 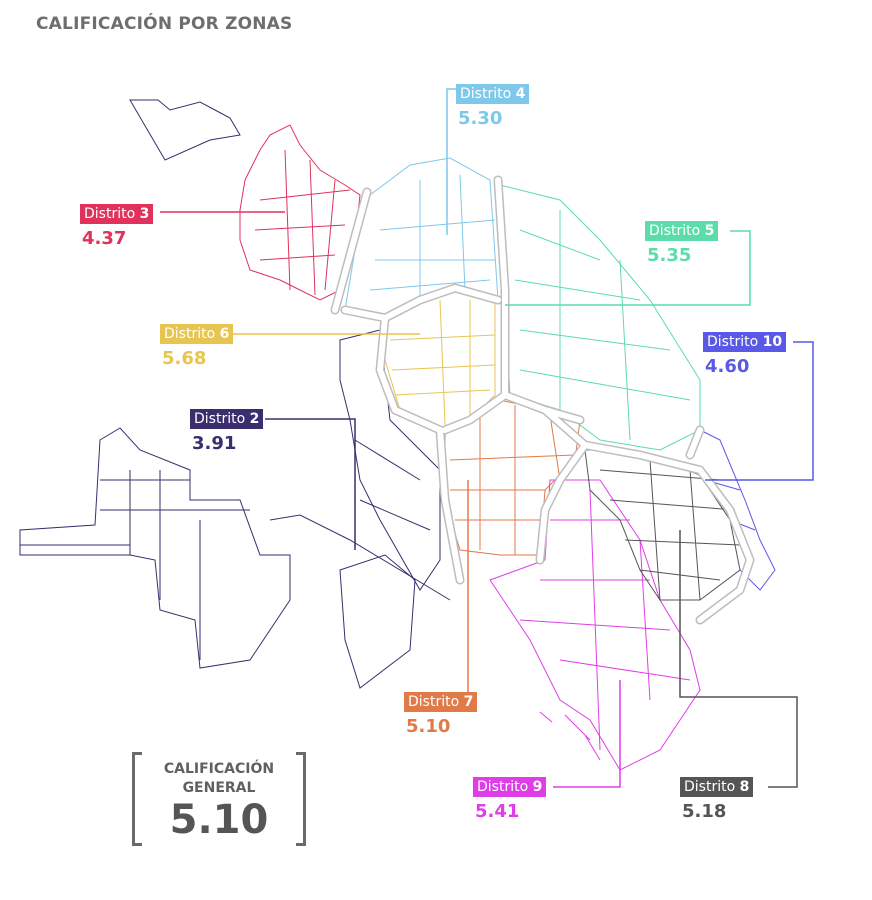 What do you see at coordinates (704, 811) in the screenshot?
I see `district-score: 5.18` at bounding box center [704, 811].